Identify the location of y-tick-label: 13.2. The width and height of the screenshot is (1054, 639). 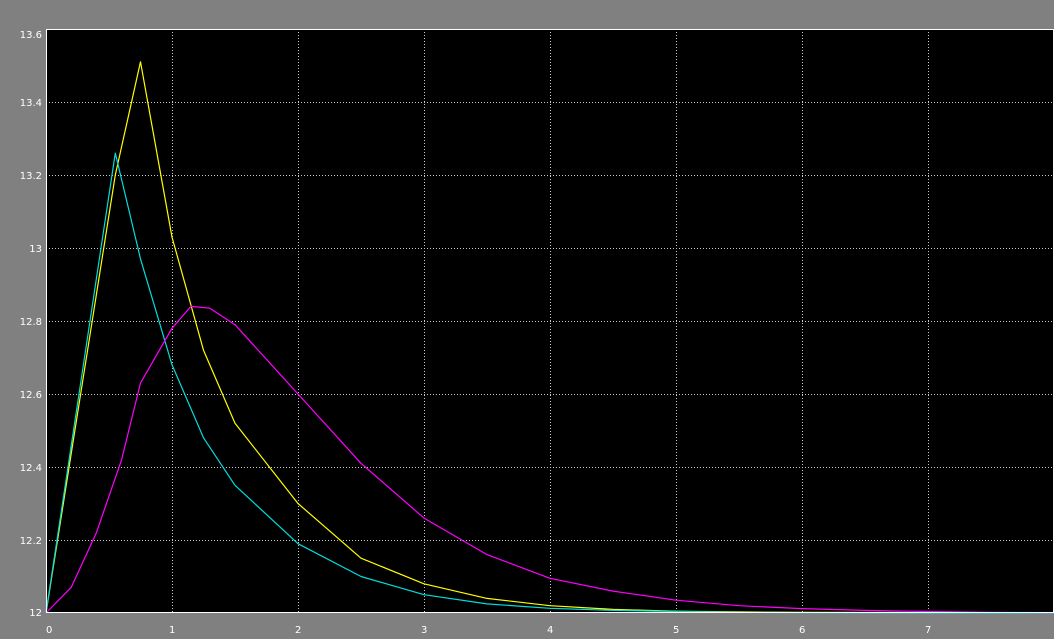
(31, 176).